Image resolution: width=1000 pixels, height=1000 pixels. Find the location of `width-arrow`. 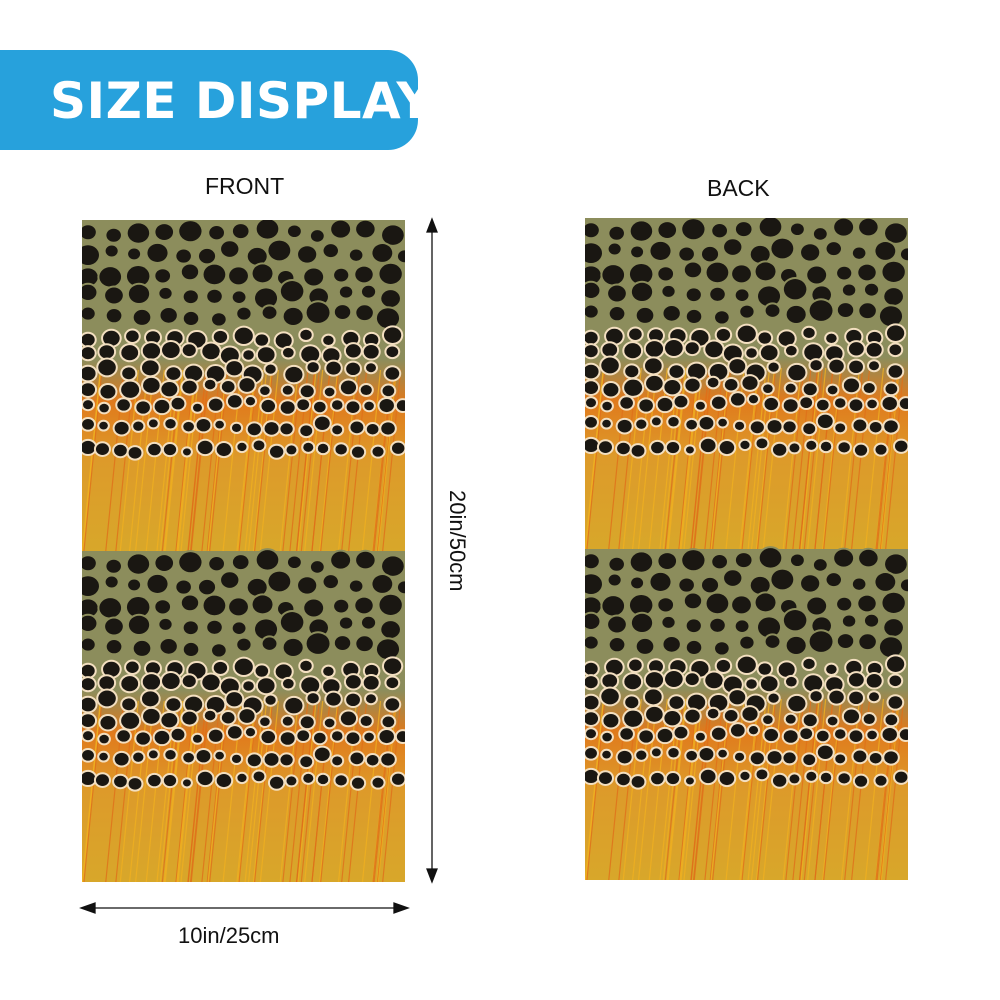

width-arrow is located at coordinates (244, 908).